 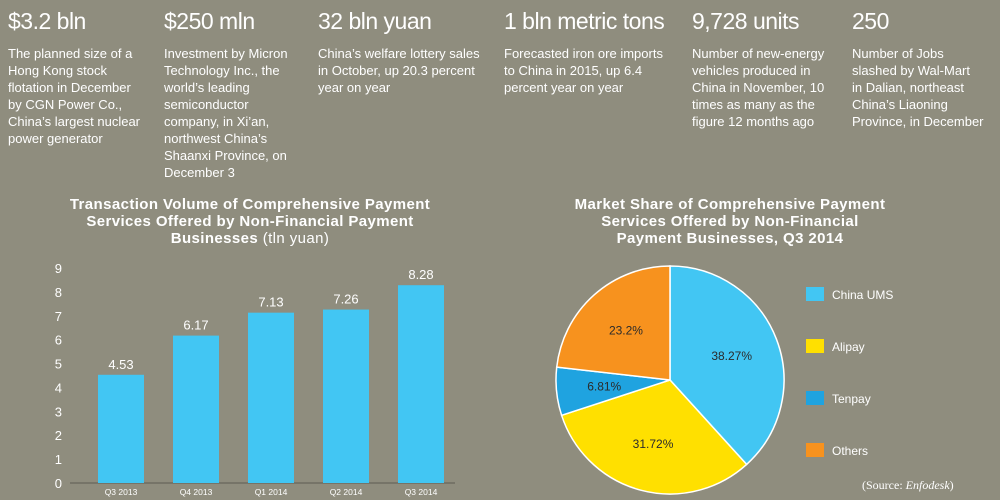 I want to click on pie-slice-label: 38.27%, so click(x=731, y=356).